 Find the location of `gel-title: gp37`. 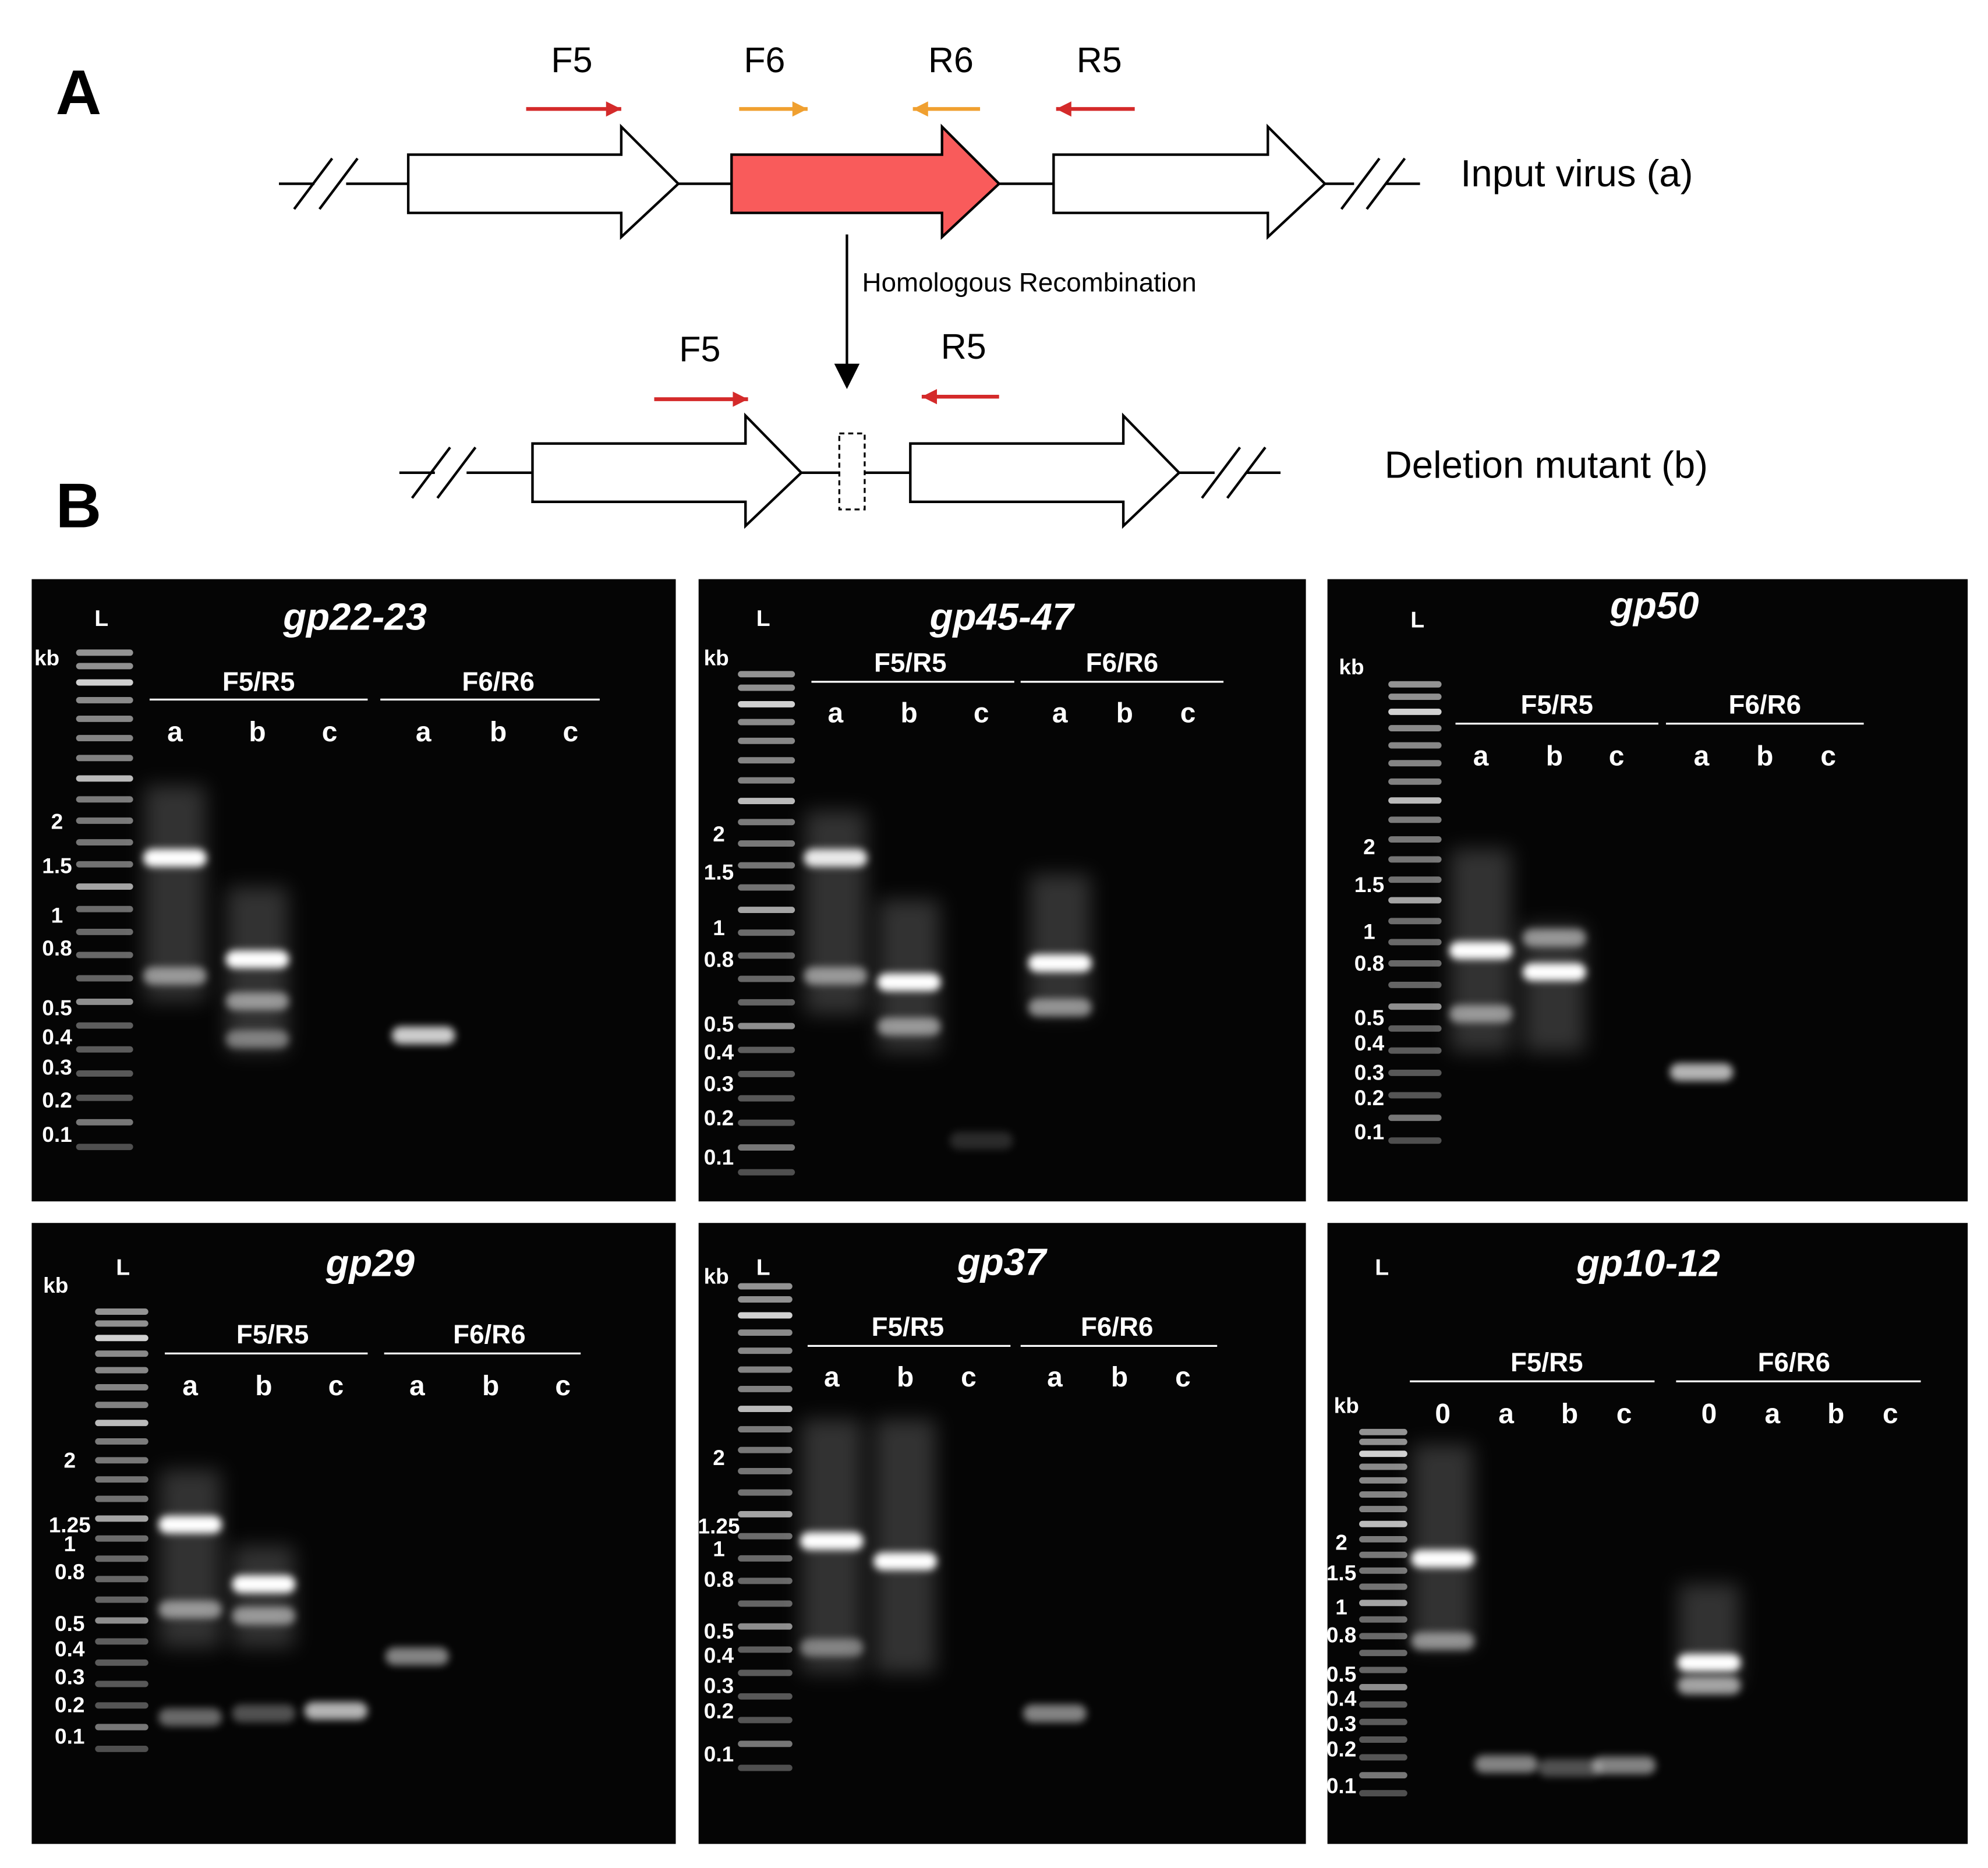

gel-title: gp37 is located at coordinates (1003, 1261).